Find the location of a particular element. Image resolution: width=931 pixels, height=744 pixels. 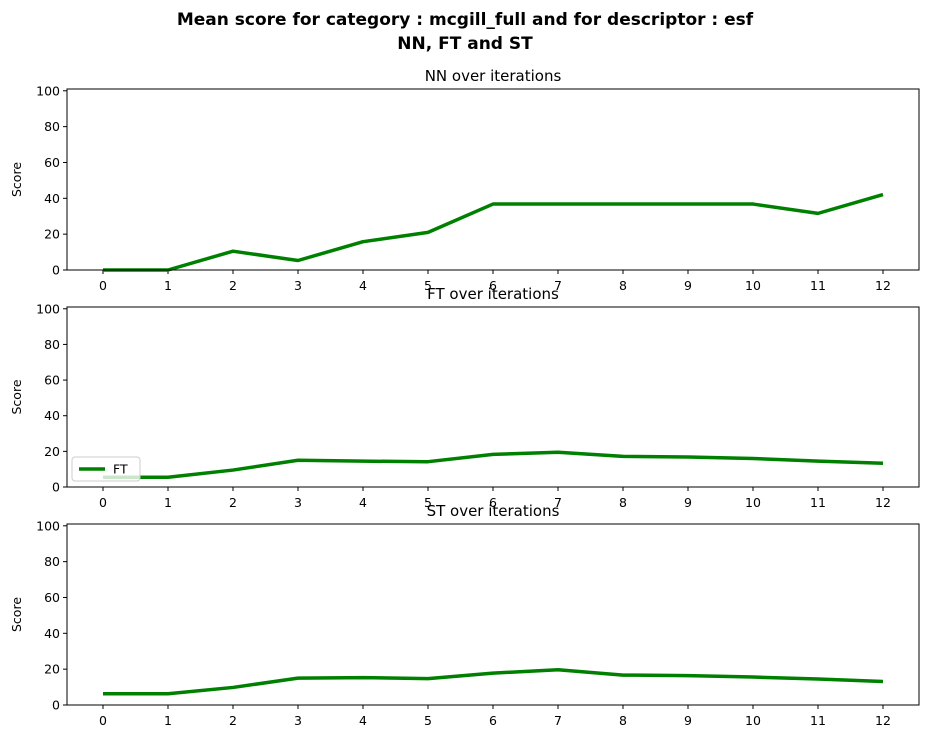

st-x-tick-label: 3 is located at coordinates (298, 720).